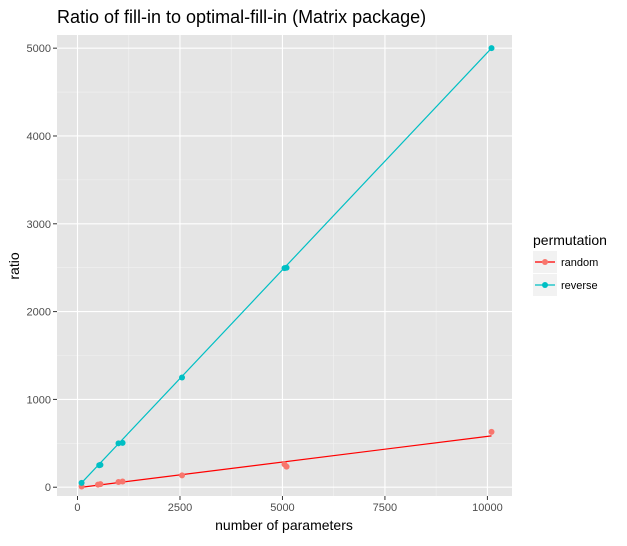 The height and width of the screenshot is (546, 627). What do you see at coordinates (14, 265) in the screenshot?
I see `y-axis-title: ratio` at bounding box center [14, 265].